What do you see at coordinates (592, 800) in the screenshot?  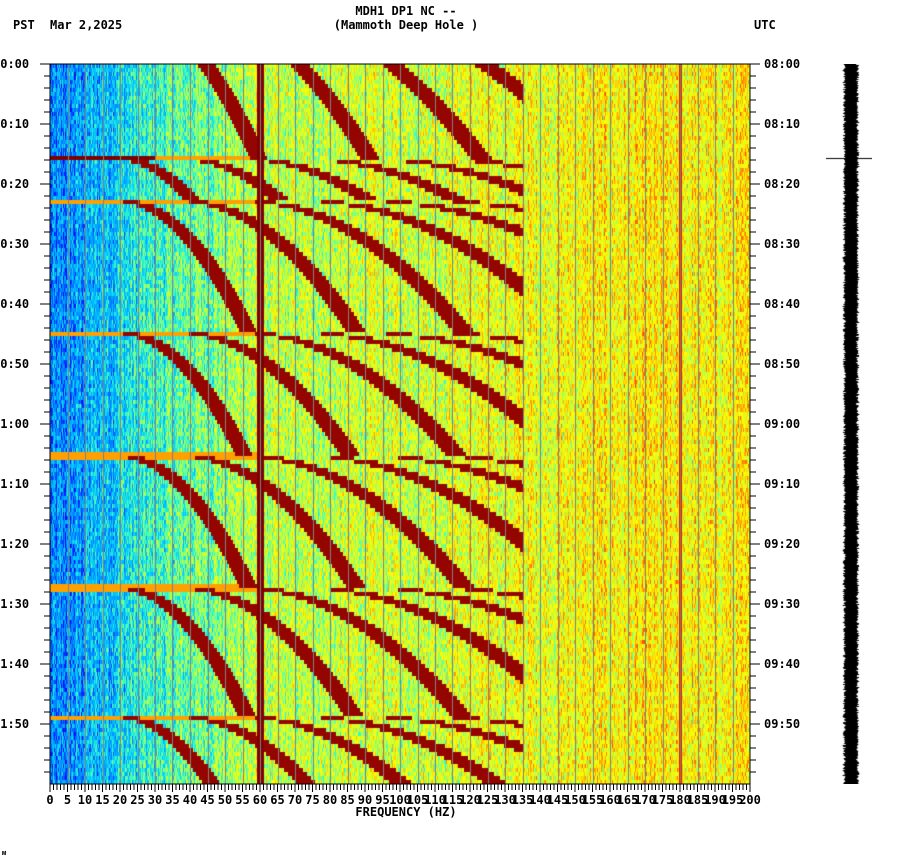 I see `x-tick-label: 155` at bounding box center [592, 800].